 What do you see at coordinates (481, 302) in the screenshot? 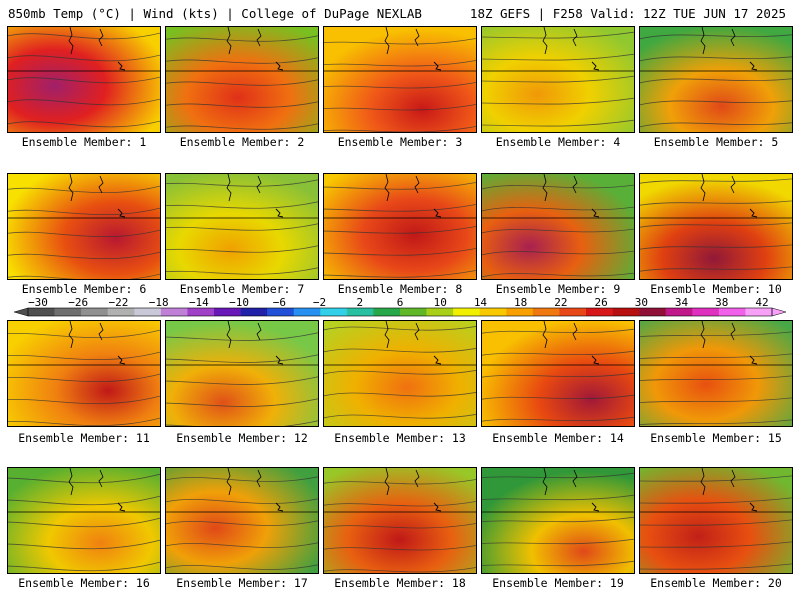
I see `colorbar-tick-label: 14` at bounding box center [481, 302].